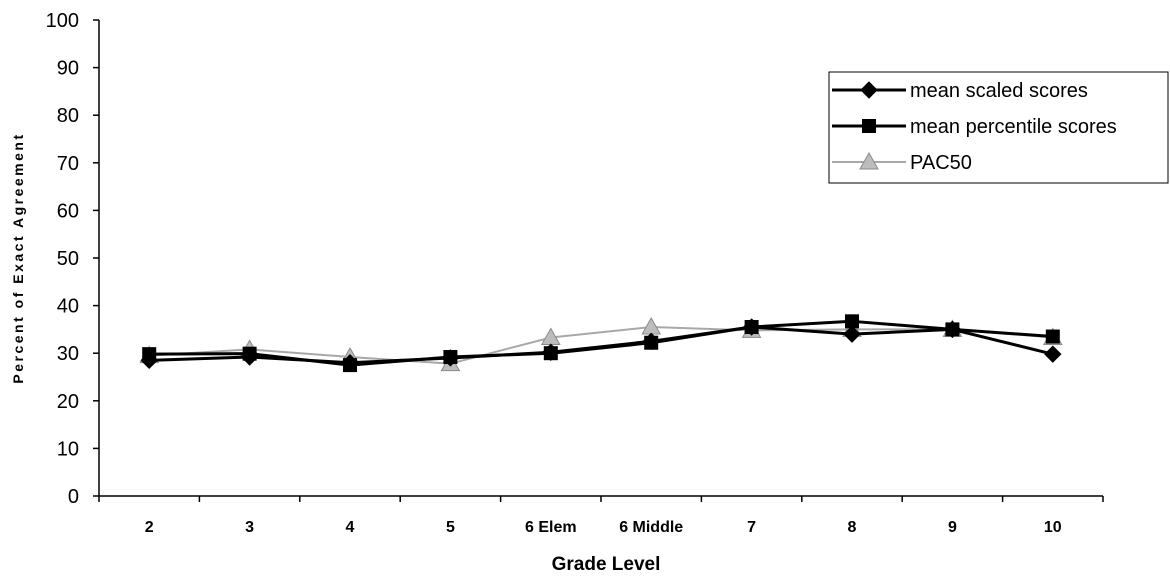 This screenshot has height=579, width=1170. Describe the element at coordinates (1053, 527) in the screenshot. I see `x-tick-label: 10` at that location.